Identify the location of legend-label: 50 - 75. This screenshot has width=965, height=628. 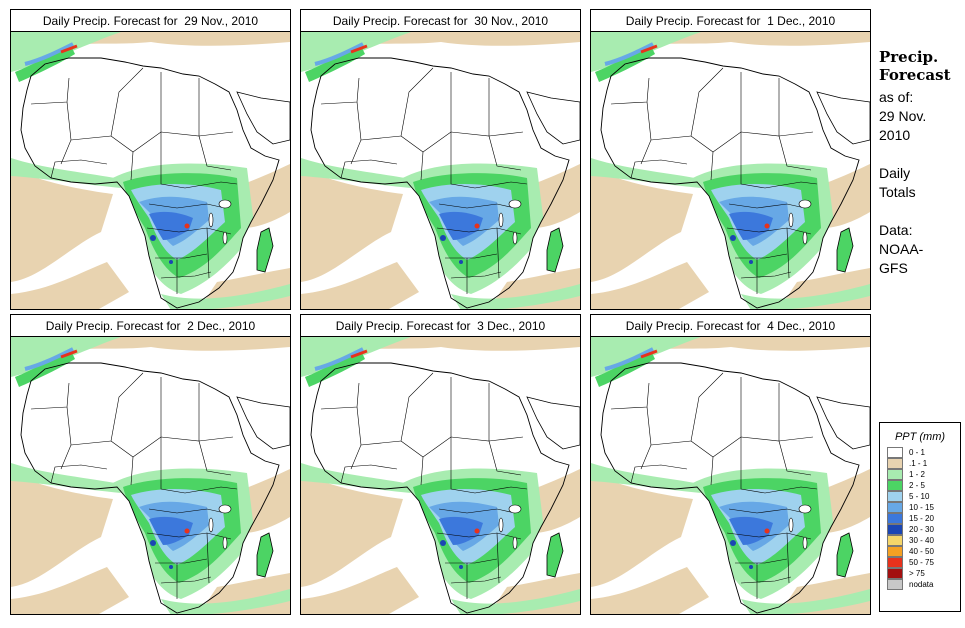
(921, 562).